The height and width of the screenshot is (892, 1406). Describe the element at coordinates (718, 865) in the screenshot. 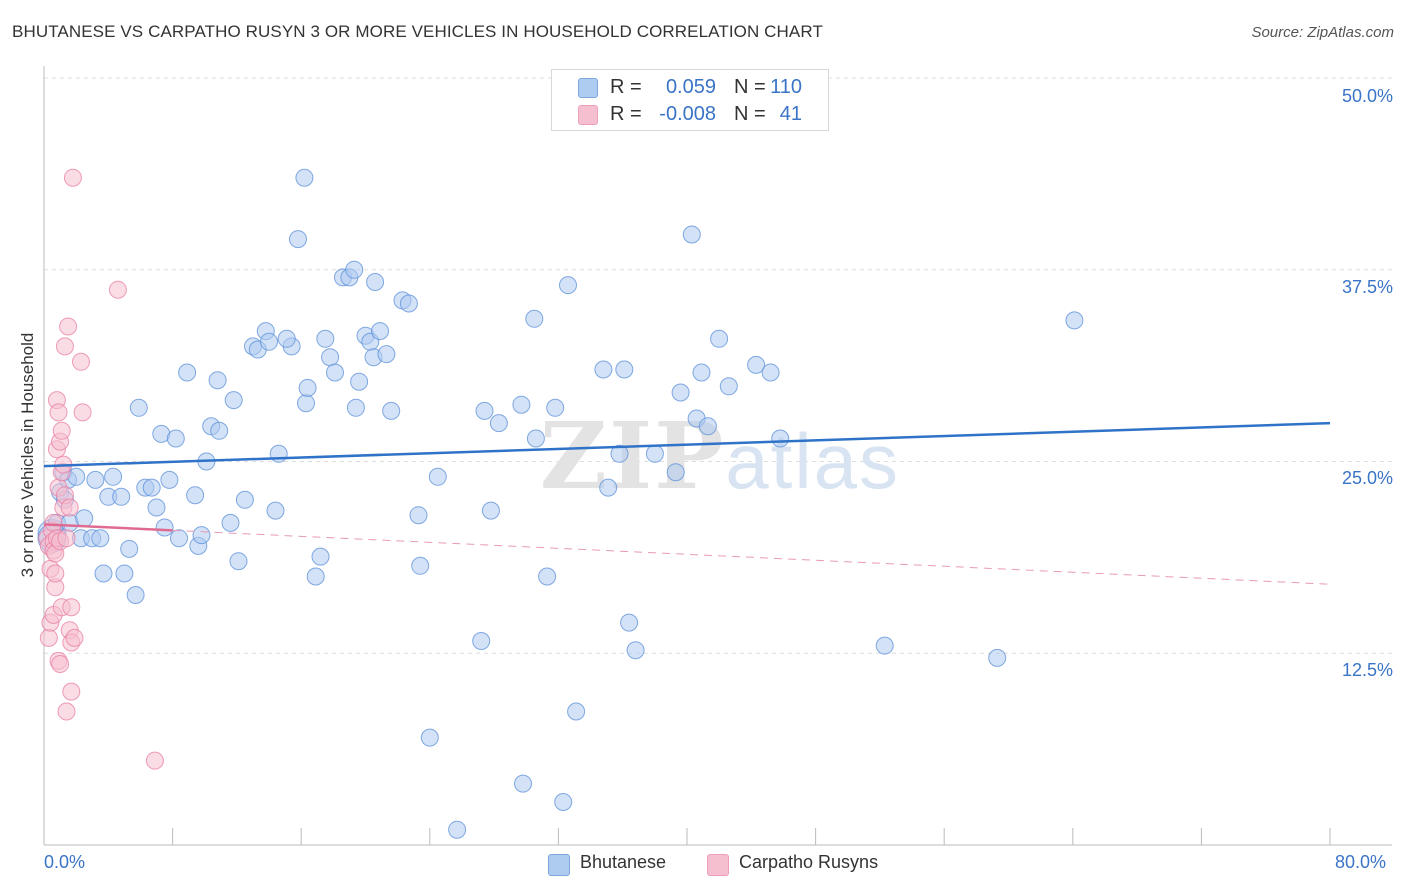

I see `carpatho-rusyns-legend-swatch` at that location.